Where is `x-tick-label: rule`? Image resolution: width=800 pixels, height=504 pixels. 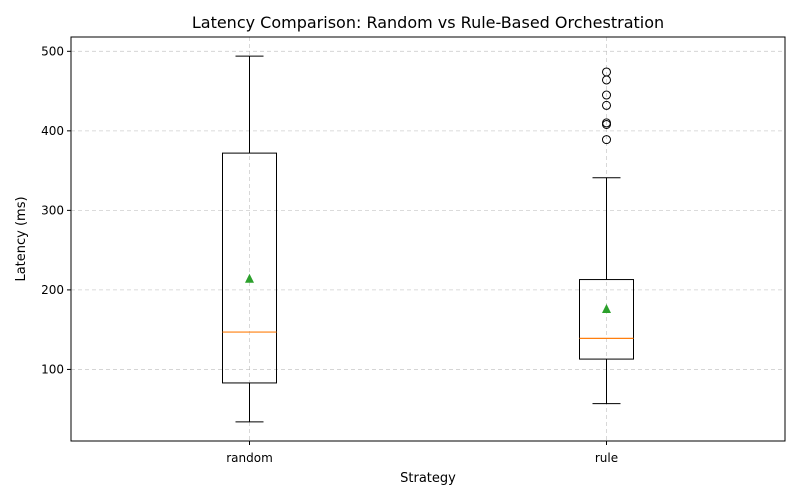 x-tick-label: rule is located at coordinates (606, 458).